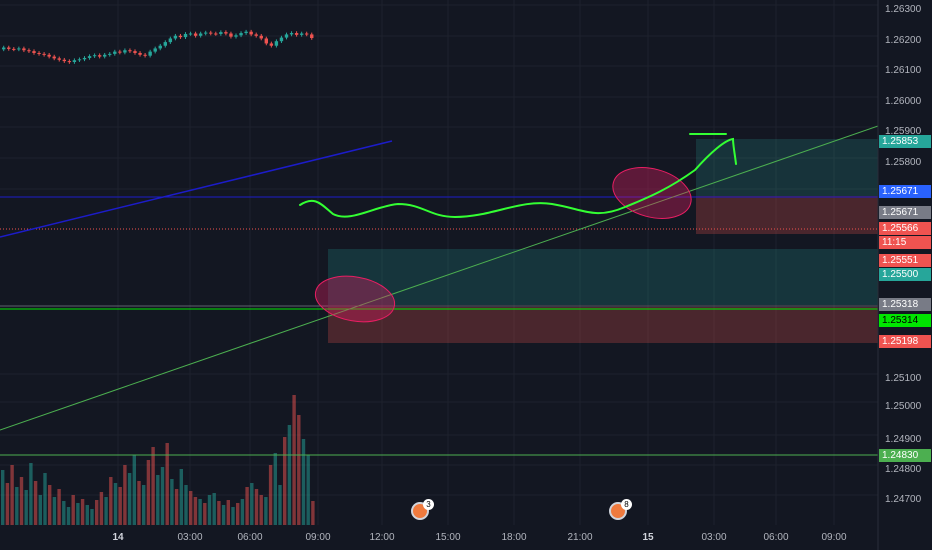  Describe the element at coordinates (903, 9) in the screenshot. I see `price-tick: 1.26300` at that location.